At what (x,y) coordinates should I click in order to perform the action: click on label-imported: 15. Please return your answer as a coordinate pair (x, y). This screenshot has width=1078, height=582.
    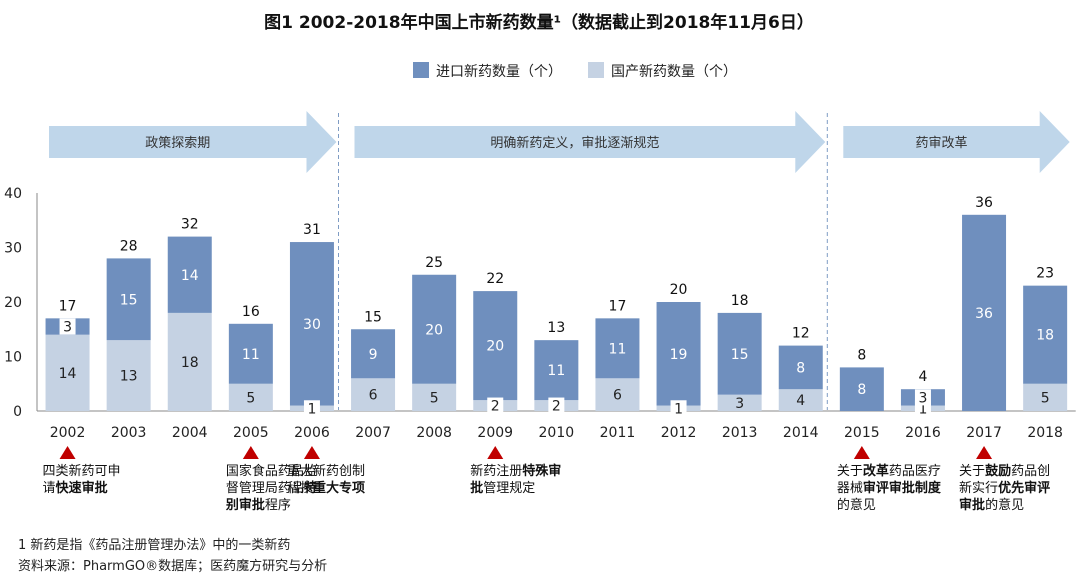
    Looking at the image, I should click on (740, 355).